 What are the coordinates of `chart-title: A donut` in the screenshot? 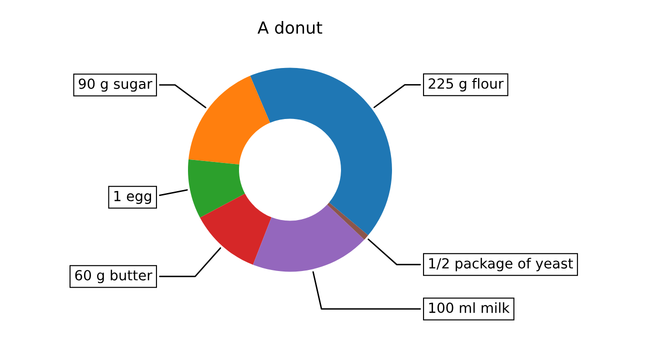 It's located at (290, 27).